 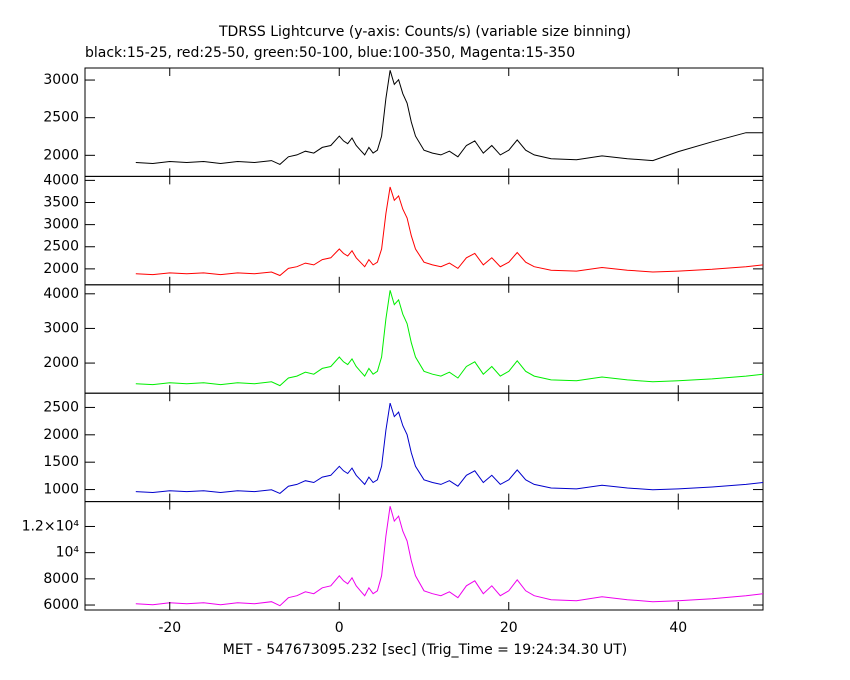 What do you see at coordinates (61, 490) in the screenshot?
I see `y-tick-label: 1000` at bounding box center [61, 490].